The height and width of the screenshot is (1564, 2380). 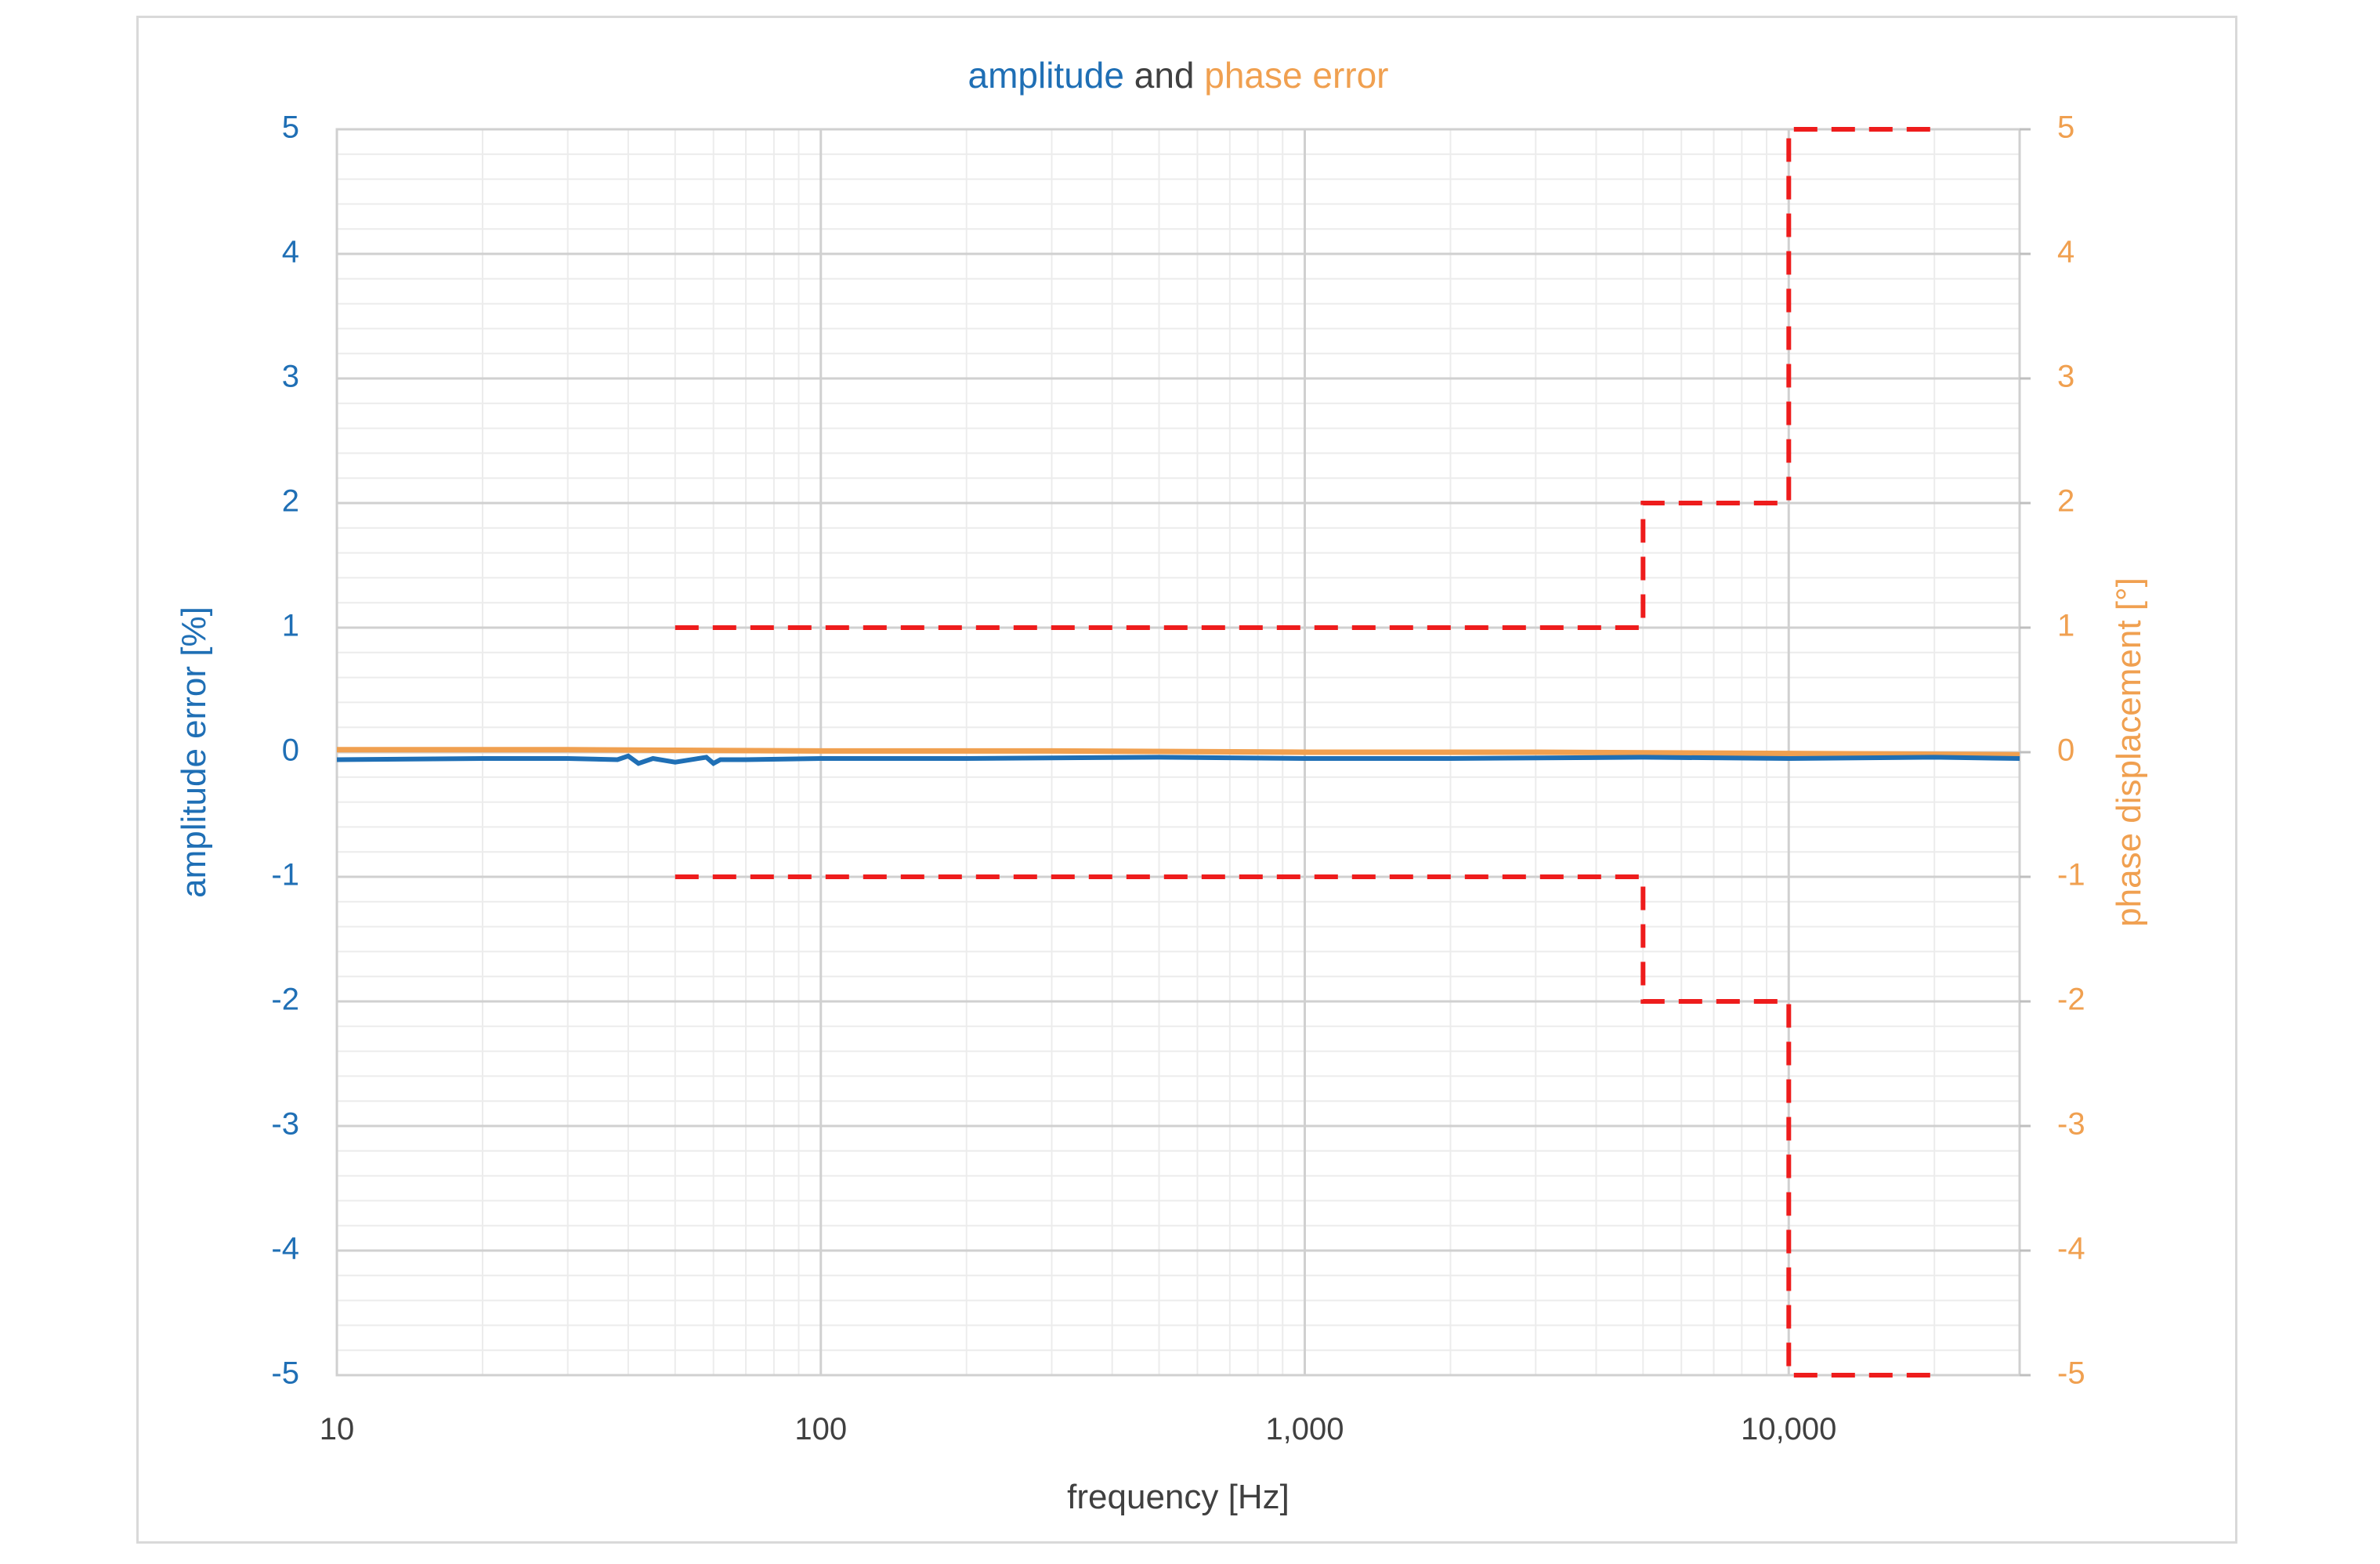 I want to click on left-y-tick-label: 1, so click(x=290, y=626).